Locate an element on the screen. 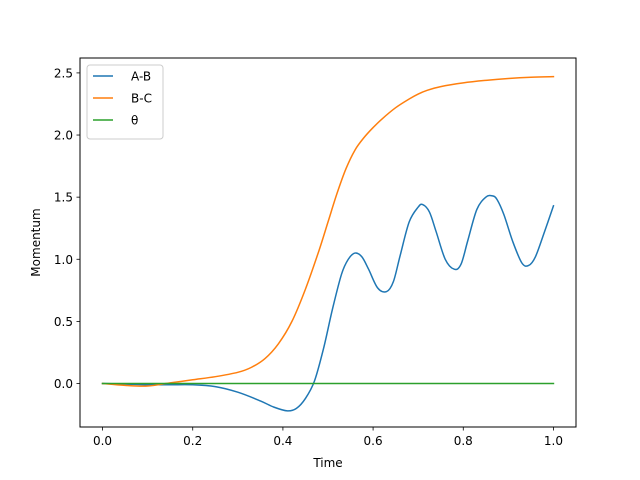 This screenshot has width=640, height=480. x-tick-label: 0.0 is located at coordinates (102, 441).